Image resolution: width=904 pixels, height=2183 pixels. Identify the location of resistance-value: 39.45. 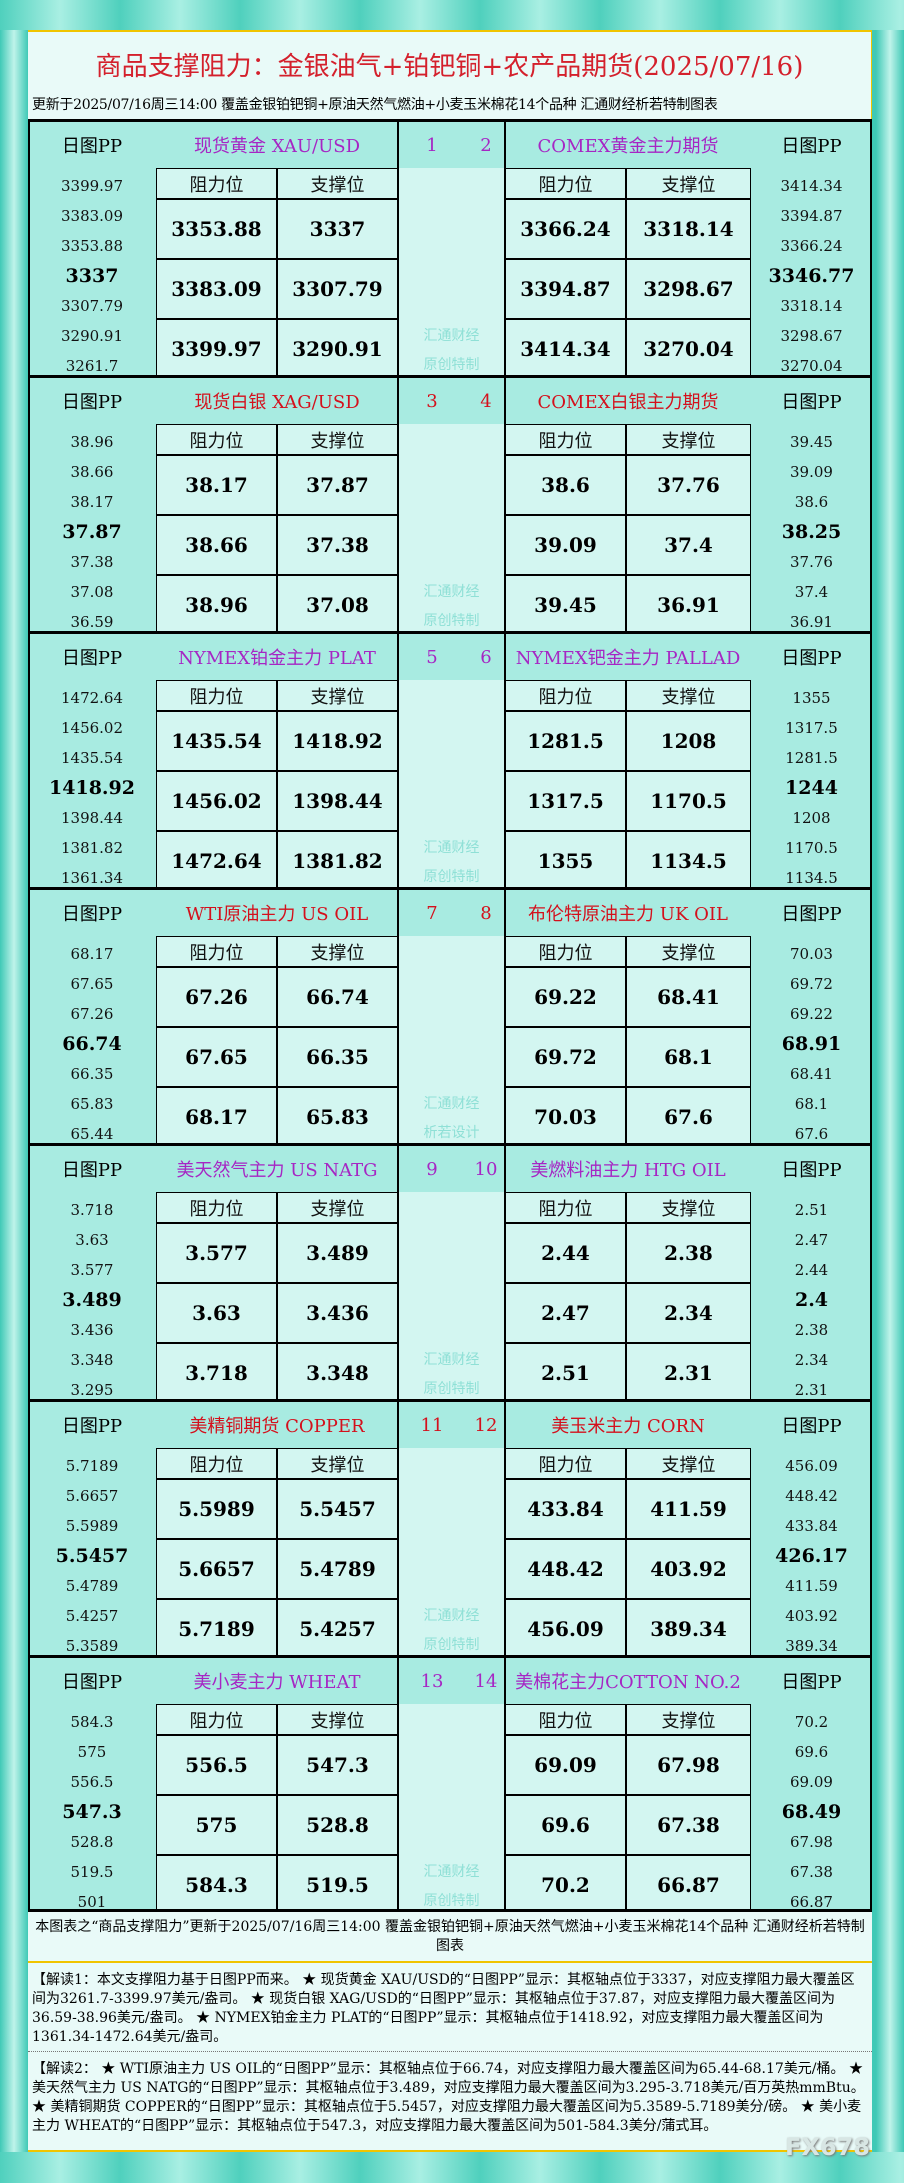
(565, 605).